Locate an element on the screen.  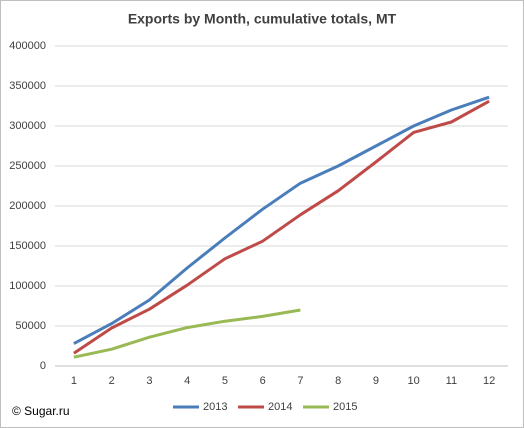
y-tick-label: 50000 is located at coordinates (30, 326).